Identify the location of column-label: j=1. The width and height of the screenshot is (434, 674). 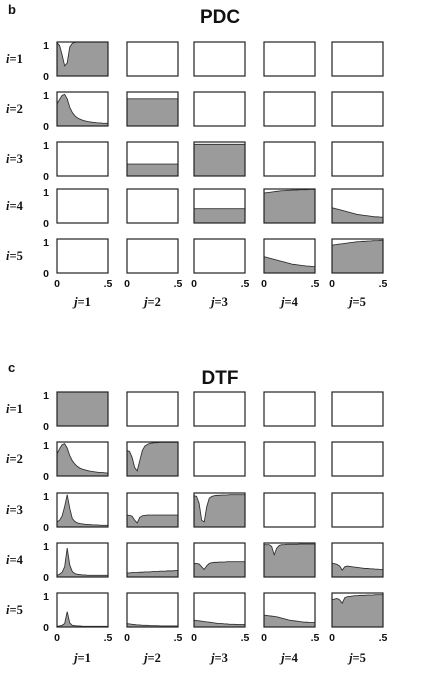
(81, 302).